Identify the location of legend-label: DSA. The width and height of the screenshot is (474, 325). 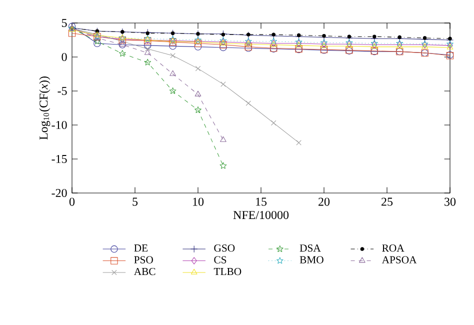
(310, 248).